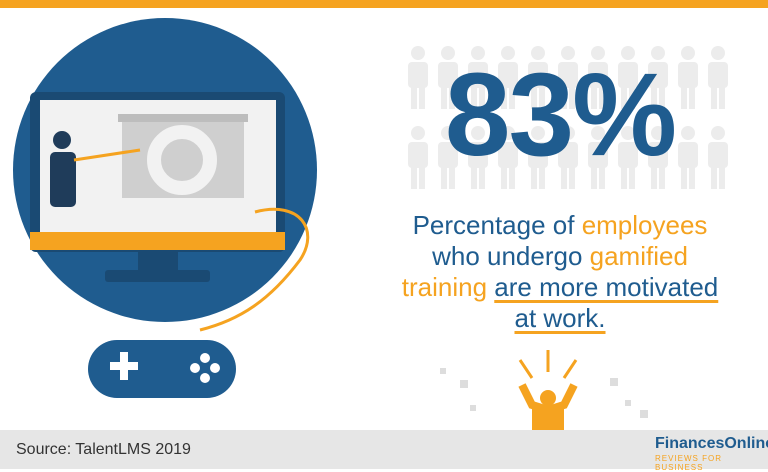 The width and height of the screenshot is (768, 472). Describe the element at coordinates (497, 225) in the screenshot. I see `text-segment: Percentage of` at that location.